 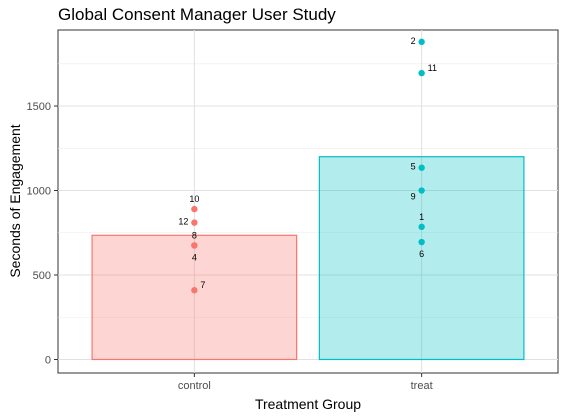 I want to click on y-tick-label: 0, so click(x=48, y=360).